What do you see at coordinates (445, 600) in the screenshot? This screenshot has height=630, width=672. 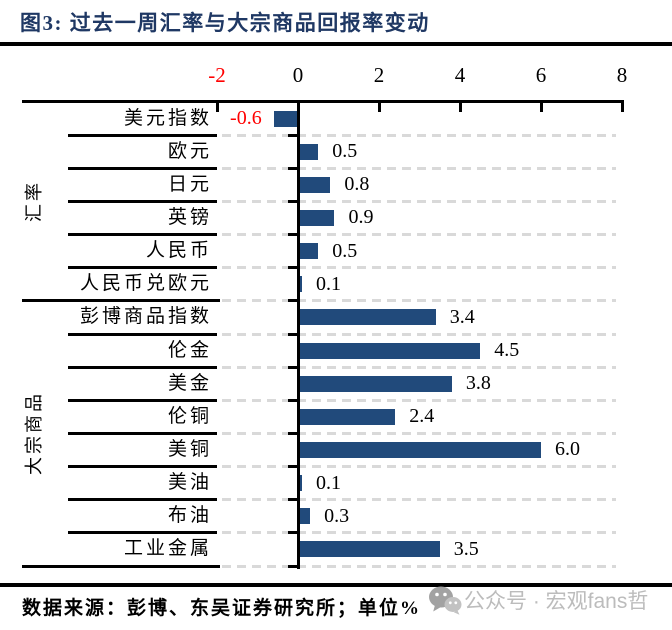 I see `wechat-icon` at bounding box center [445, 600].